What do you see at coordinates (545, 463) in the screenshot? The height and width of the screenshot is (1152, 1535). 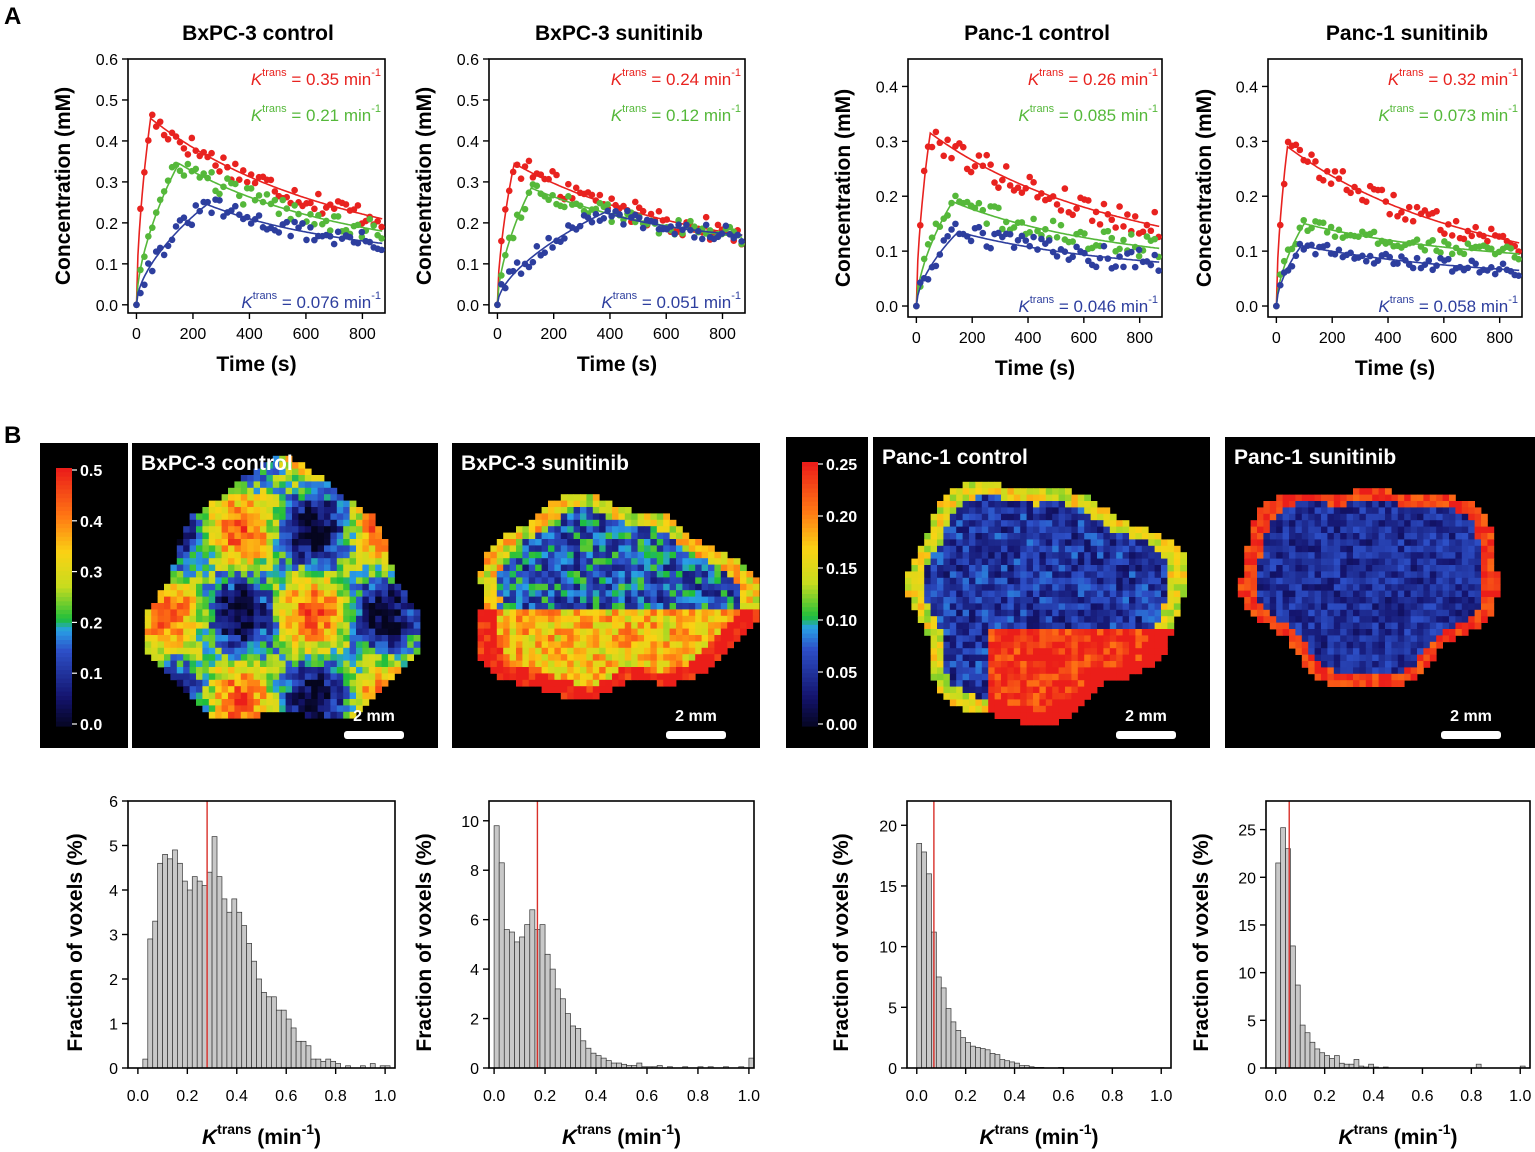 I see `kmap-title: BxPC-3 sunitinib` at bounding box center [545, 463].